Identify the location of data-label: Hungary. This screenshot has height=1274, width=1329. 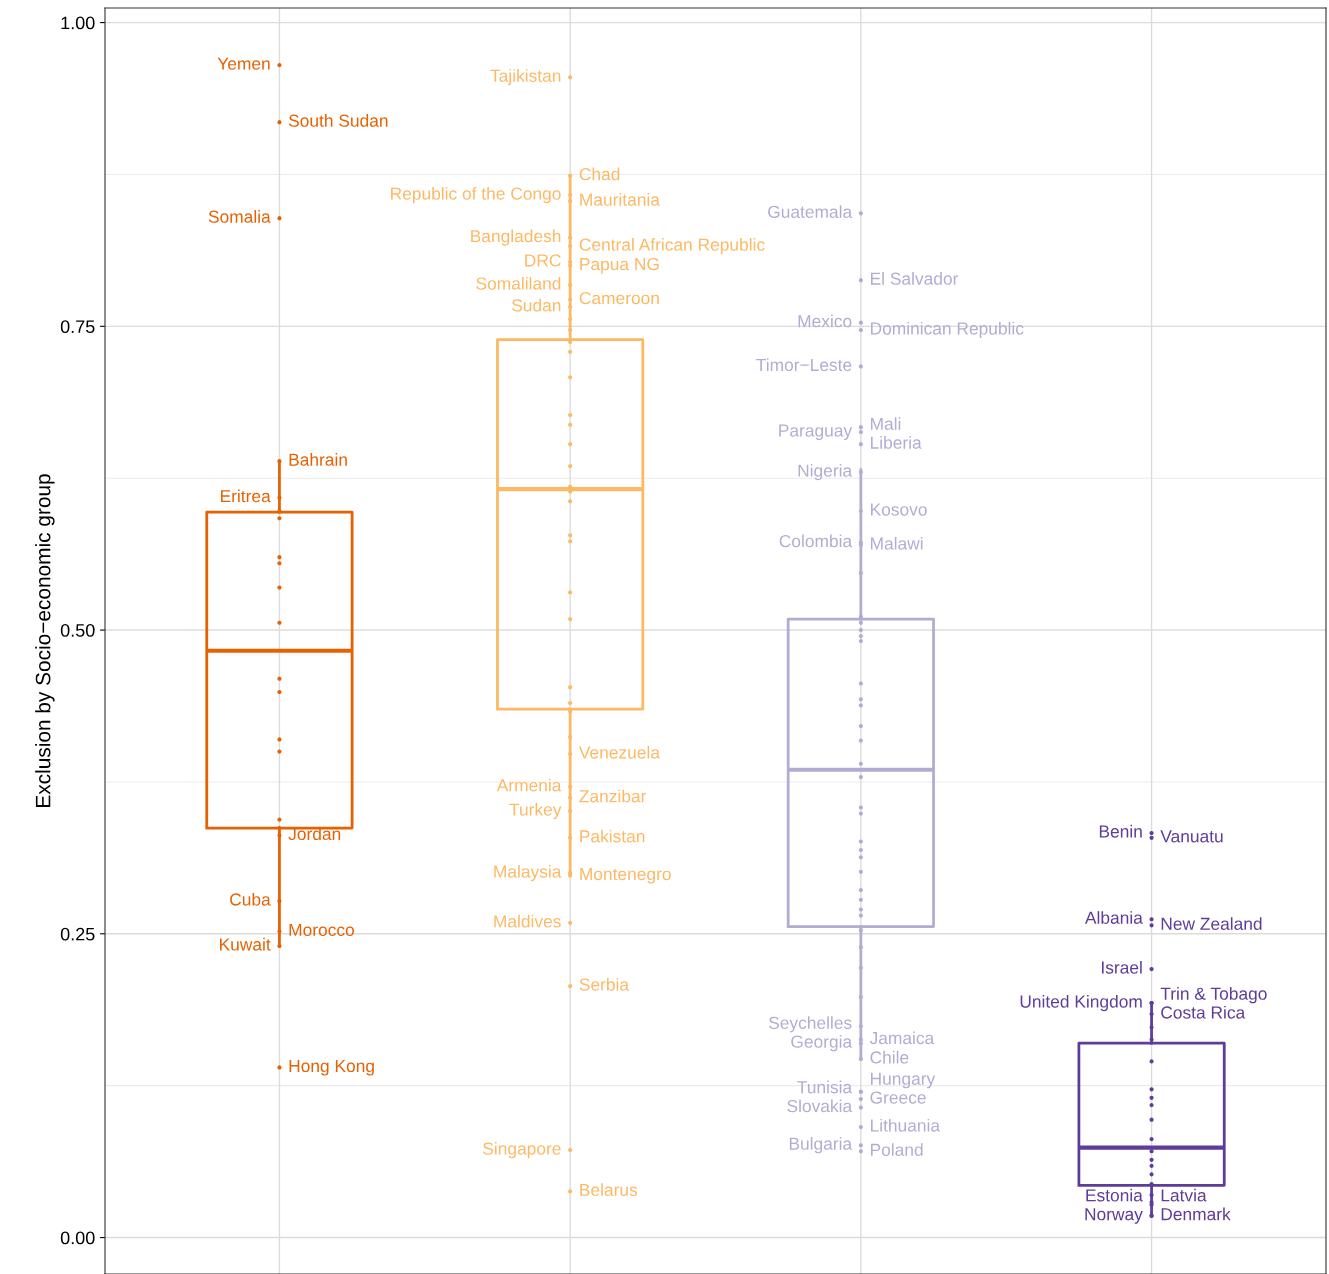
(903, 1080).